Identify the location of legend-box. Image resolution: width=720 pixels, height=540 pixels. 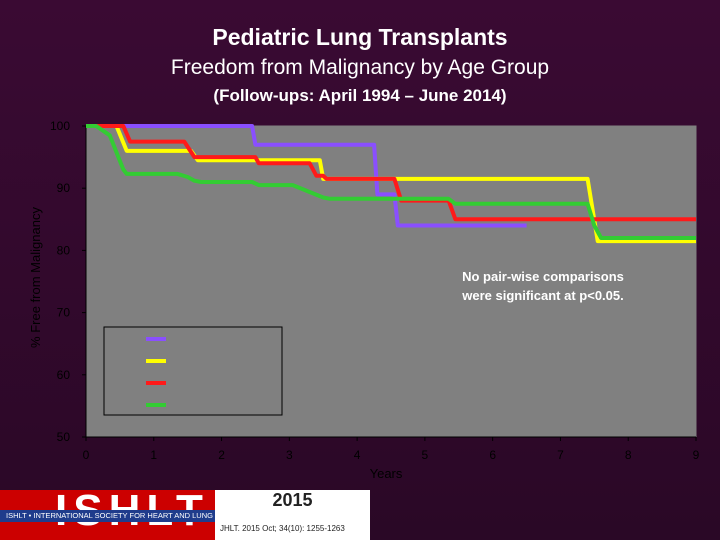
(193, 371).